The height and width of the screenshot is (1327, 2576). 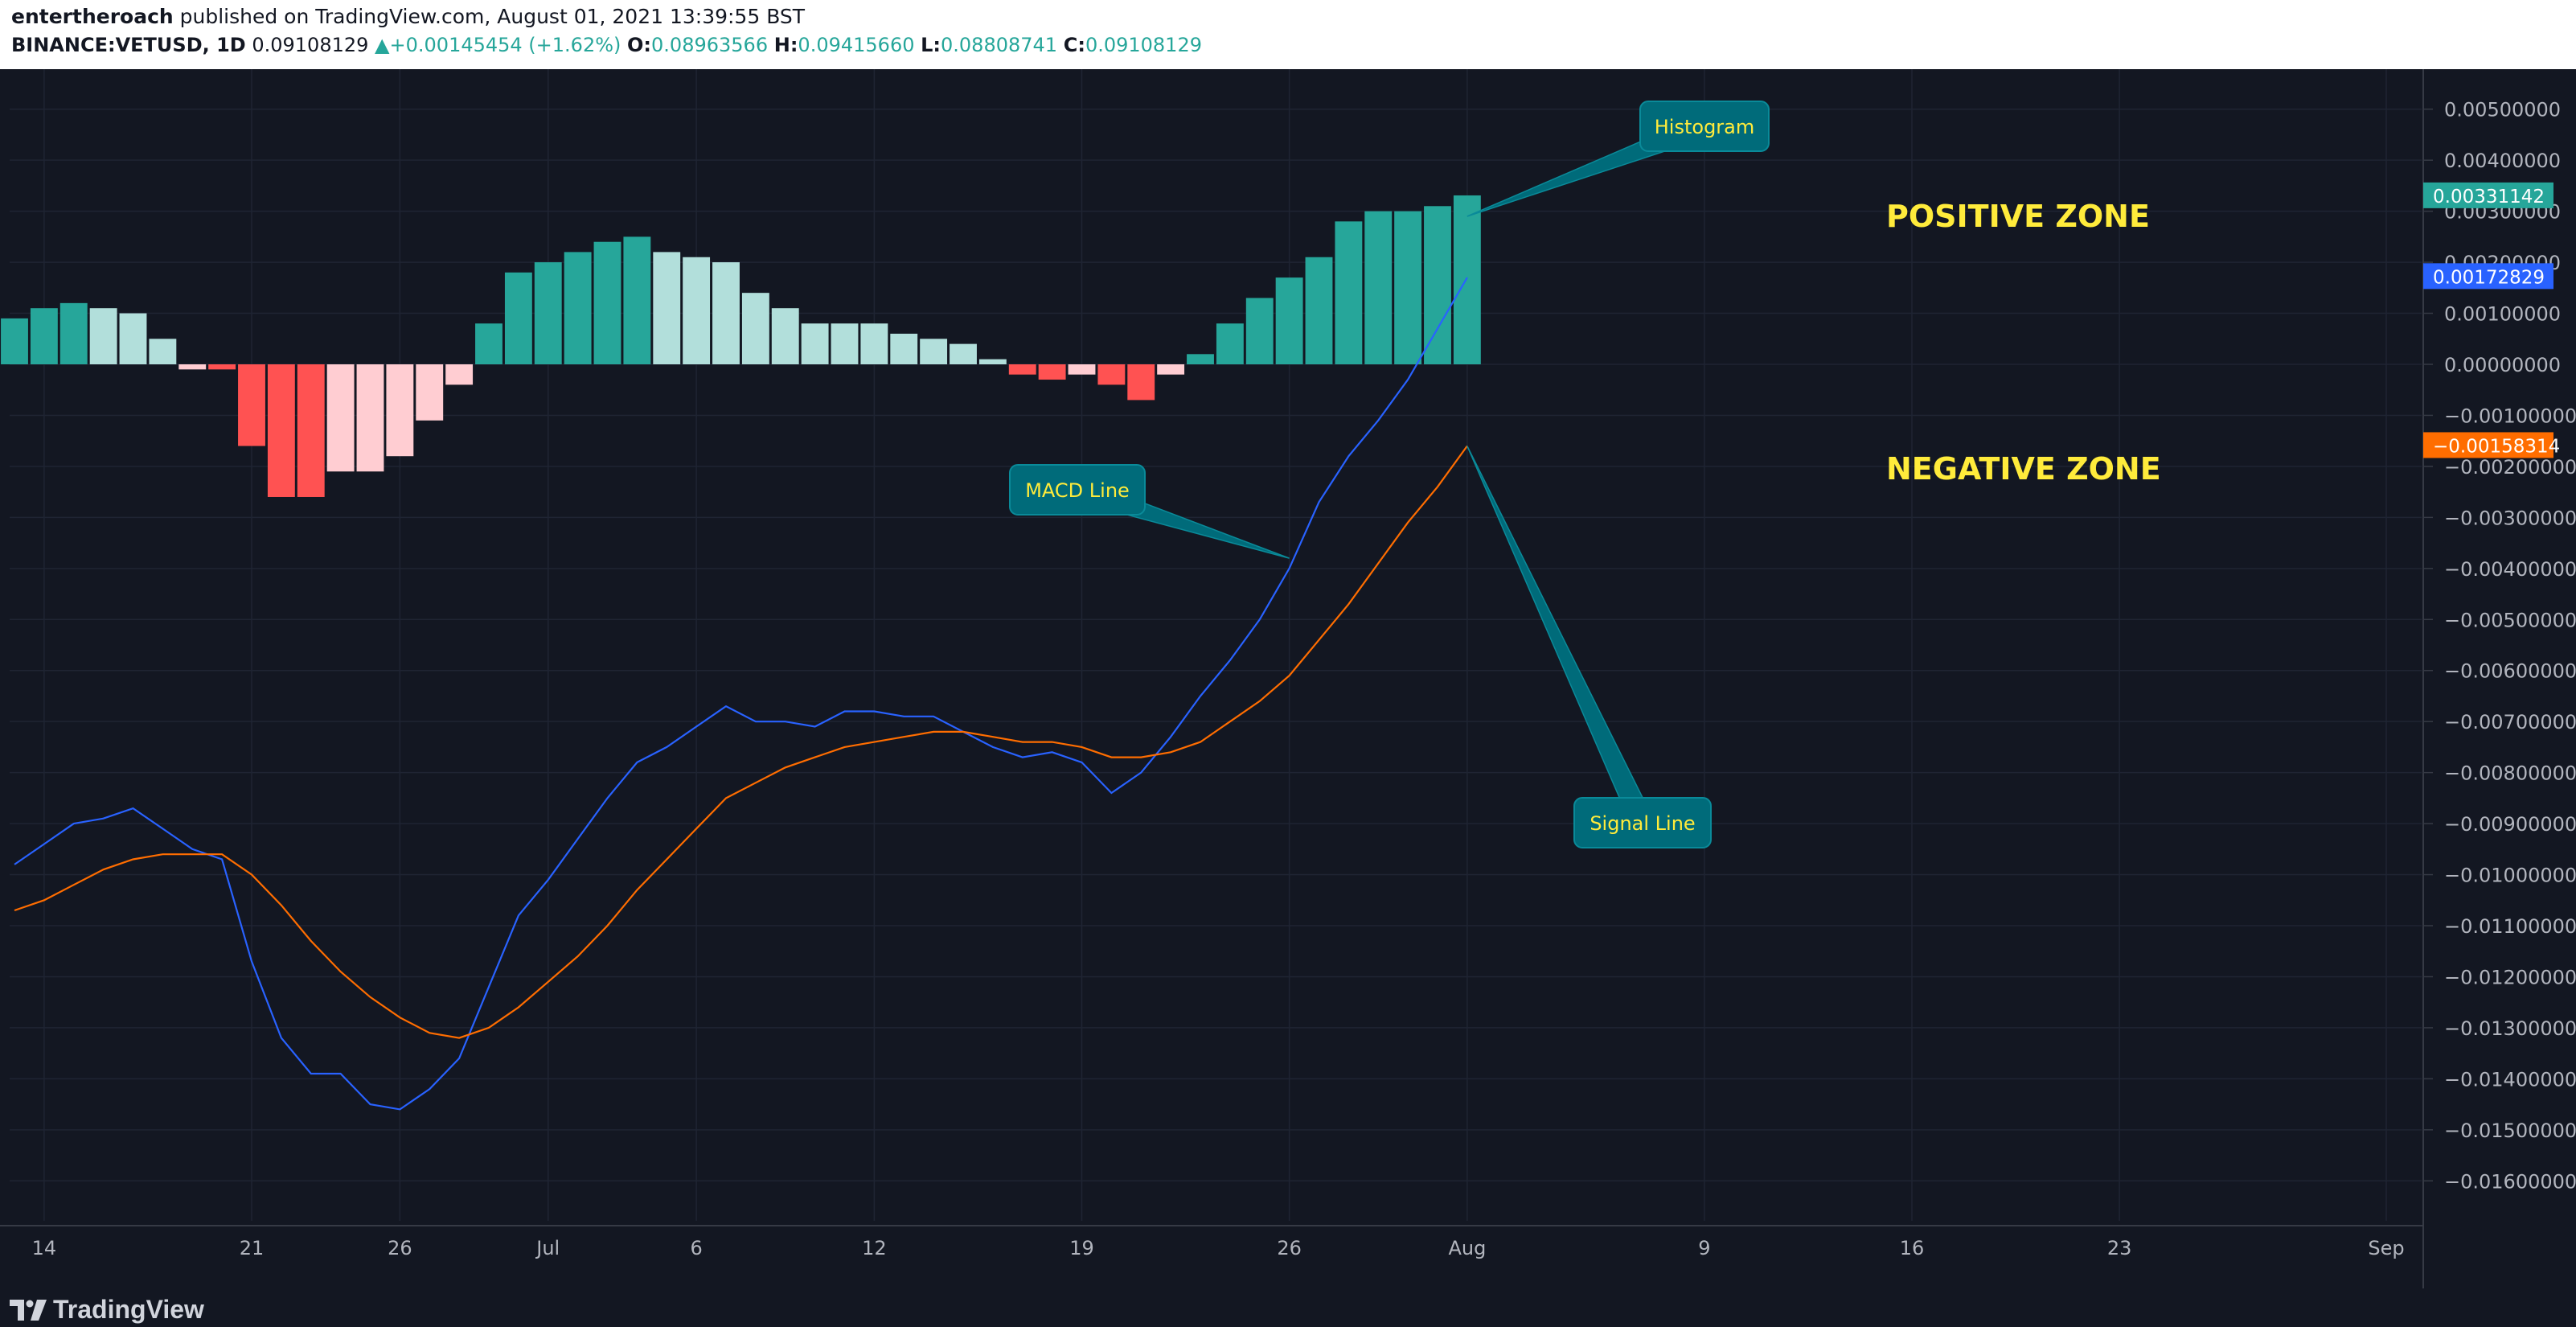 I want to click on y-tick-label: −0.01600000, so click(x=2510, y=1181).